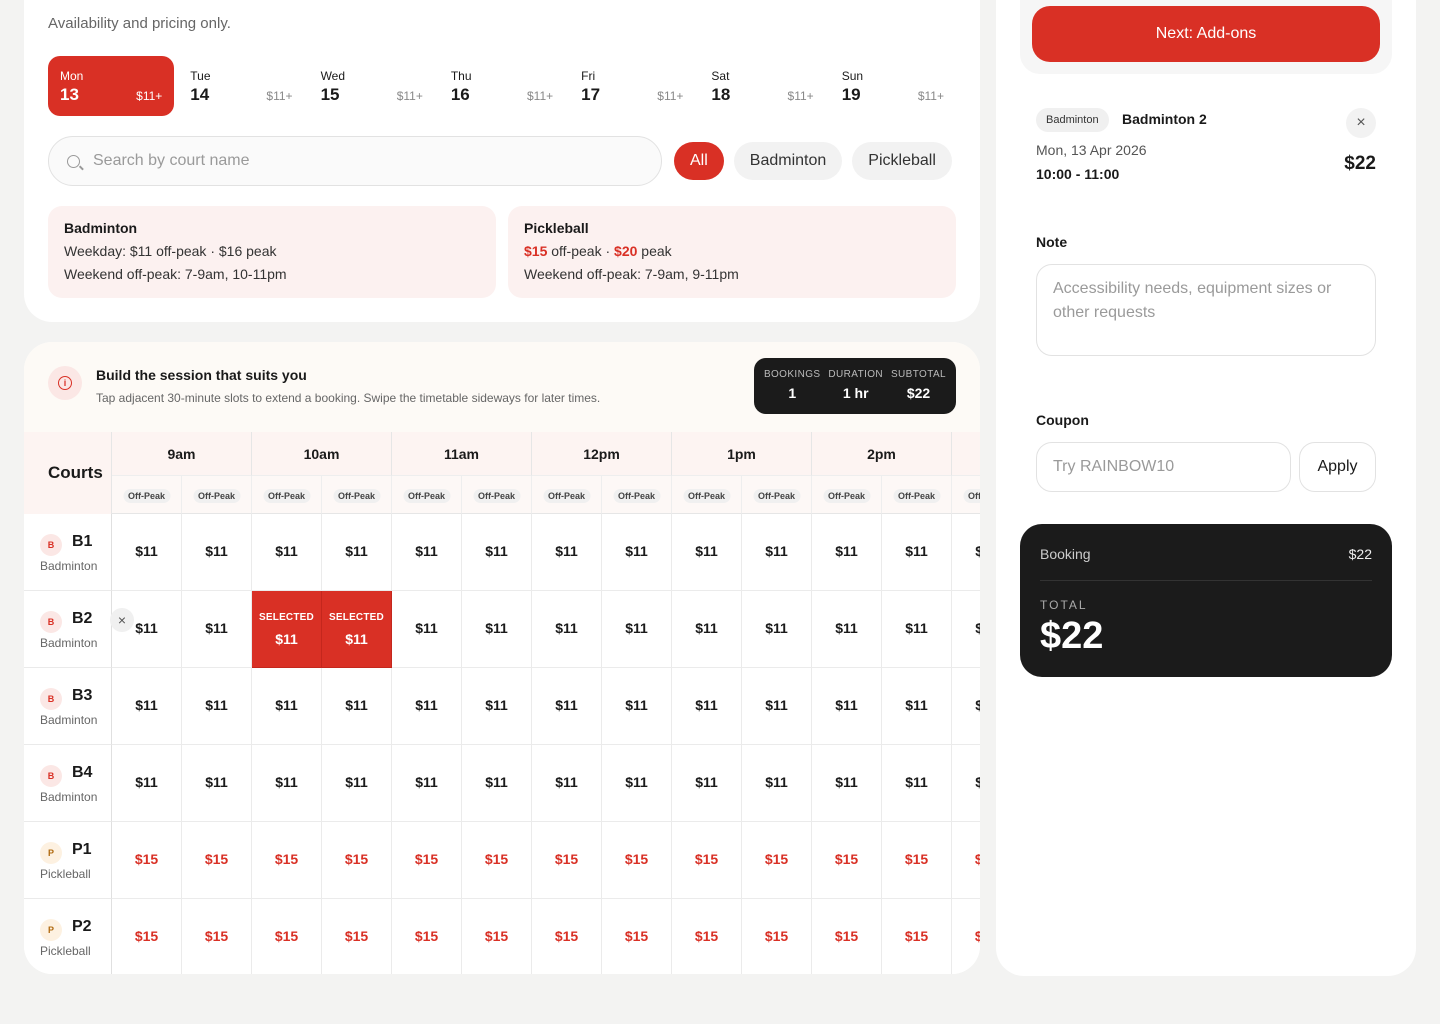 This screenshot has width=1440, height=1024. Describe the element at coordinates (363, 161) in the screenshot. I see `search-input` at that location.